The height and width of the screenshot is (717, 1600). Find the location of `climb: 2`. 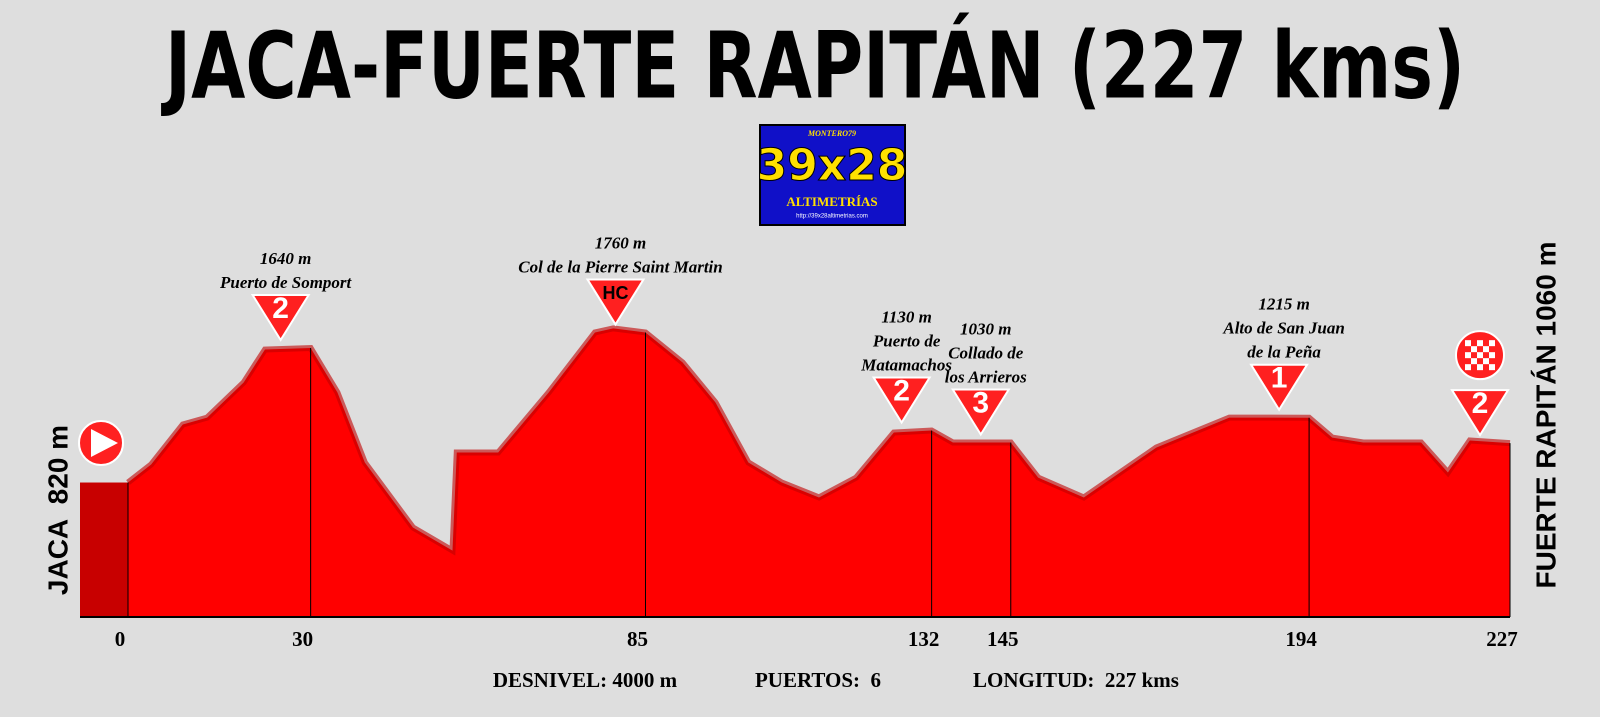

climb: 2 is located at coordinates (1480, 384).